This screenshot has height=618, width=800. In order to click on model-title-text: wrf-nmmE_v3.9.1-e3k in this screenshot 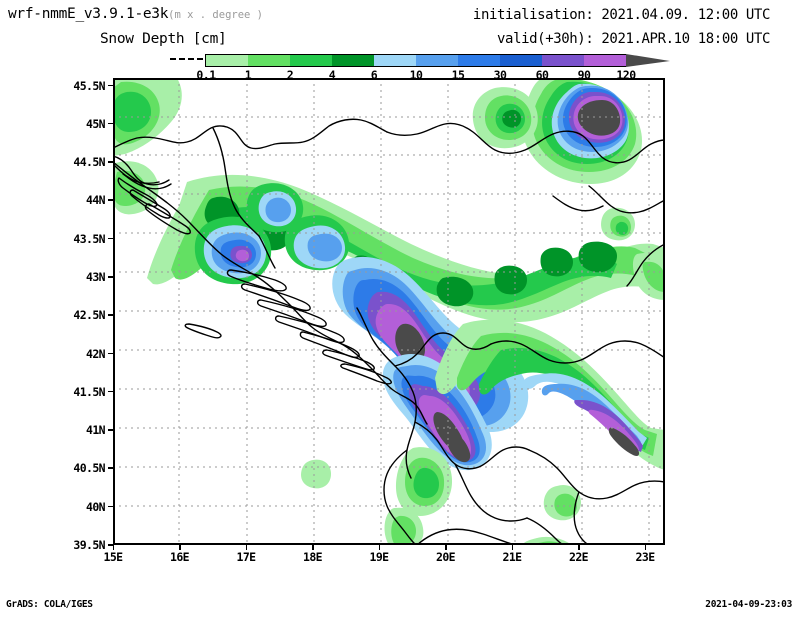, I will do `click(88, 14)`.